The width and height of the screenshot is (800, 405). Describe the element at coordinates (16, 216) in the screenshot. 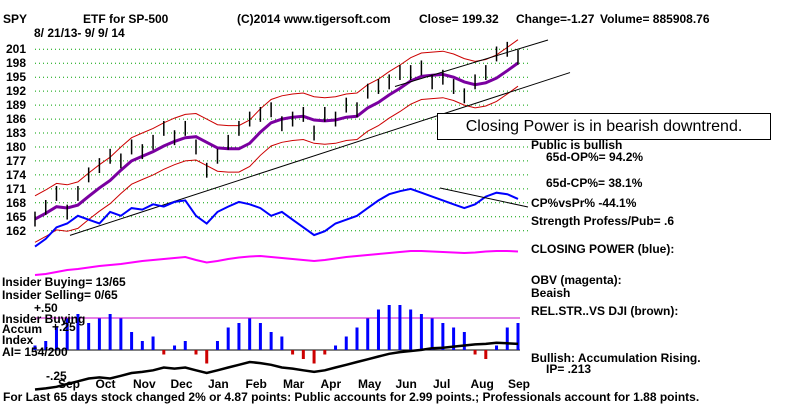

I see `y-tick-label: 165` at that location.